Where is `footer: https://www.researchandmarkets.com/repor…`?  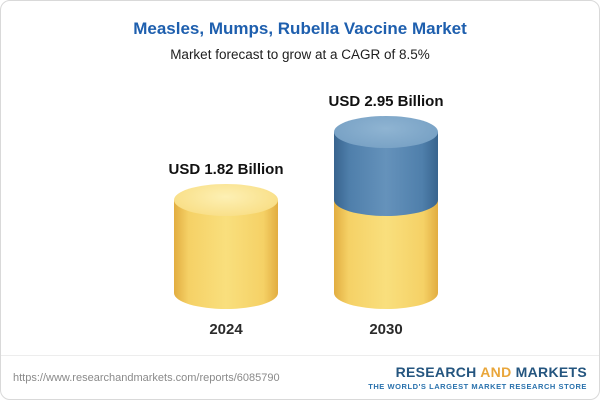 footer: https://www.researchandmarkets.com/repor… is located at coordinates (300, 377).